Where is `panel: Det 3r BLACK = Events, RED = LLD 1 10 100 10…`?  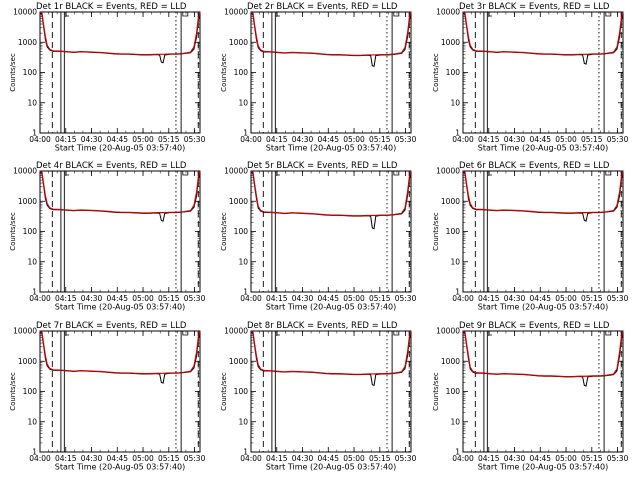 panel: Det 3r BLACK = Events, RED = LLD 1 10 100 10… is located at coordinates (530, 77).